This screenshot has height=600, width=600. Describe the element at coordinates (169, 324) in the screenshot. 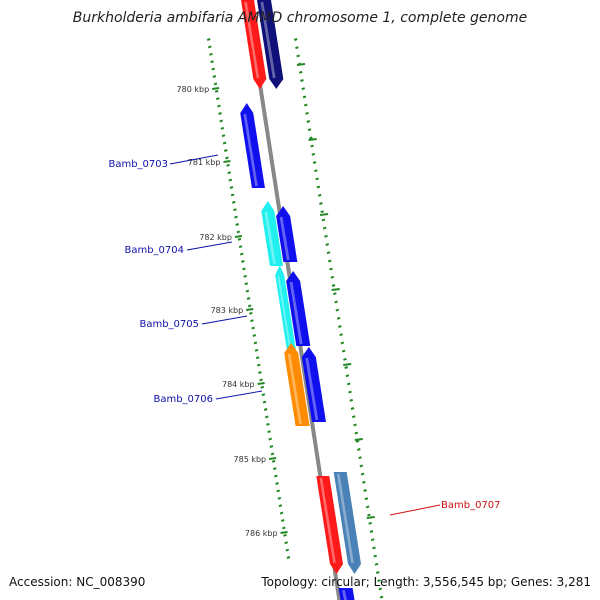

I see `gene-label-bamb-0705: Bamb_0705` at that location.